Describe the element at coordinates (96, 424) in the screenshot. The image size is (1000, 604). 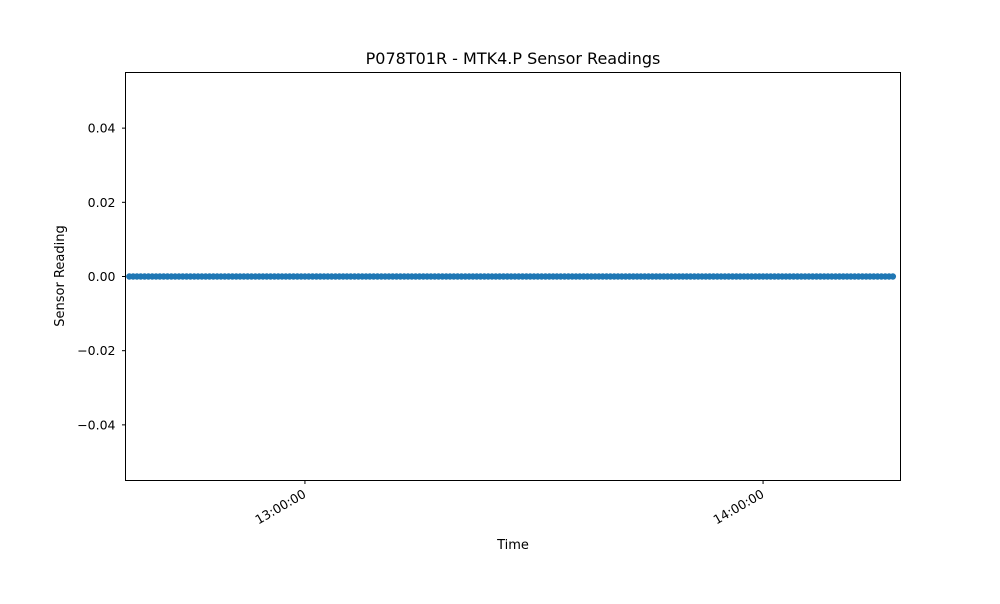
I see `y-tick-label: −0.04` at that location.